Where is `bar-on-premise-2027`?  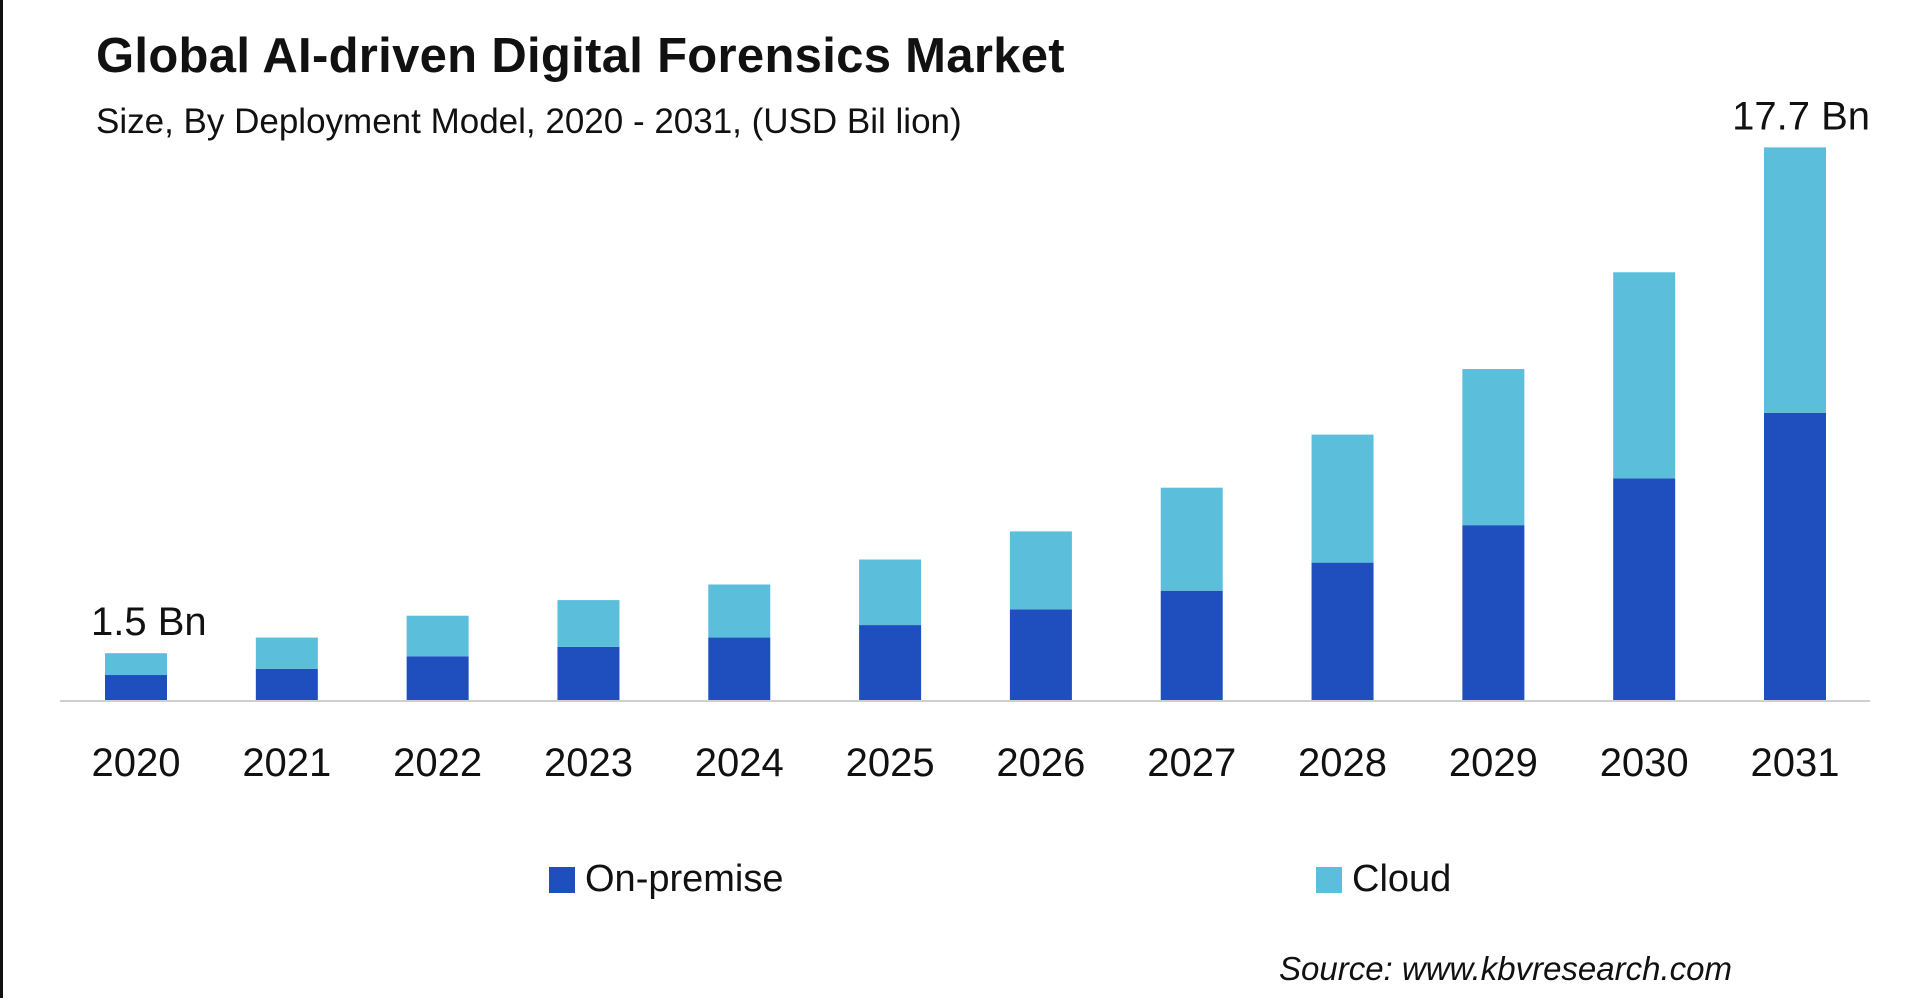 bar-on-premise-2027 is located at coordinates (1191, 645).